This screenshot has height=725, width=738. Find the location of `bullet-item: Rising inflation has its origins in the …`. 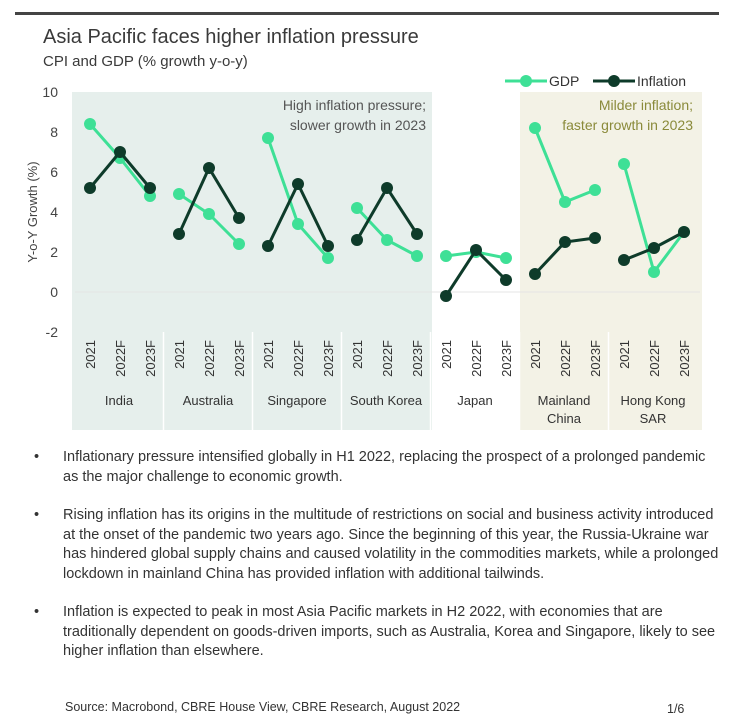

bullet-item: Rising inflation has its origins in the … is located at coordinates (375, 545).